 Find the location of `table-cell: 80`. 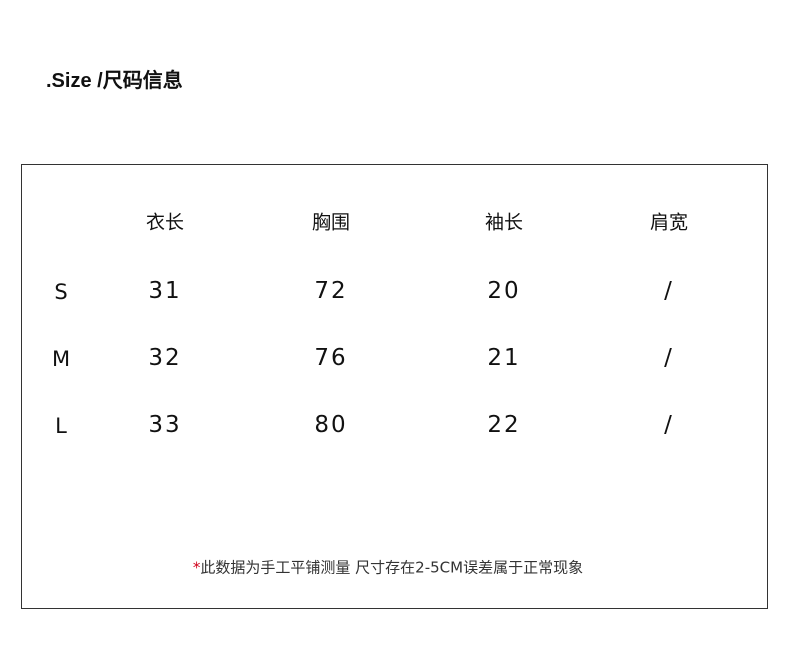

table-cell: 80 is located at coordinates (331, 425).